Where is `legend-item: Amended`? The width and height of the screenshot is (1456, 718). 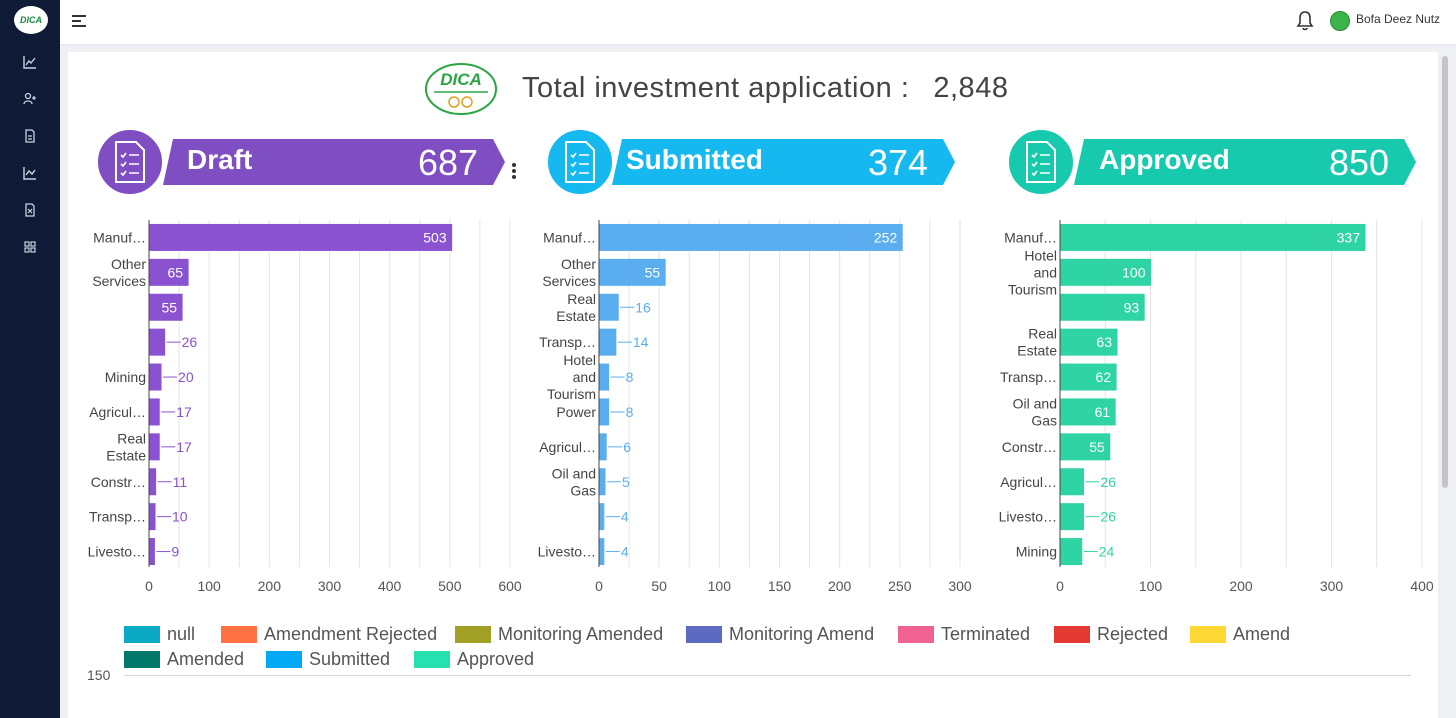
legend-item: Amended is located at coordinates (184, 659).